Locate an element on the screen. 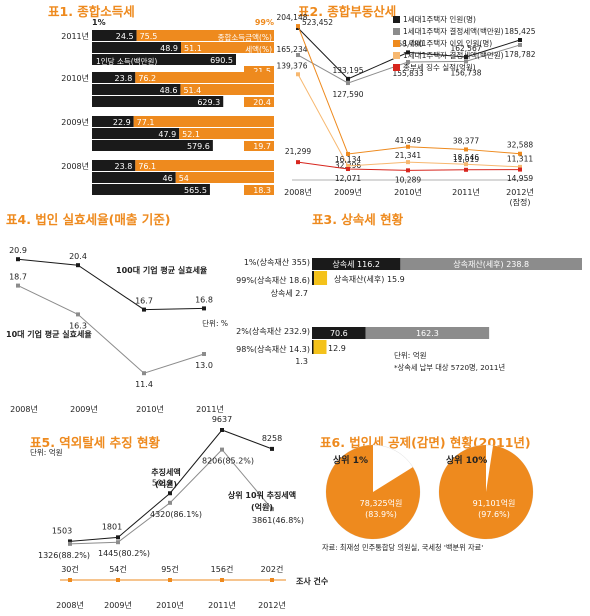  label-income-1pct: 24.5 is located at coordinates (125, 36).